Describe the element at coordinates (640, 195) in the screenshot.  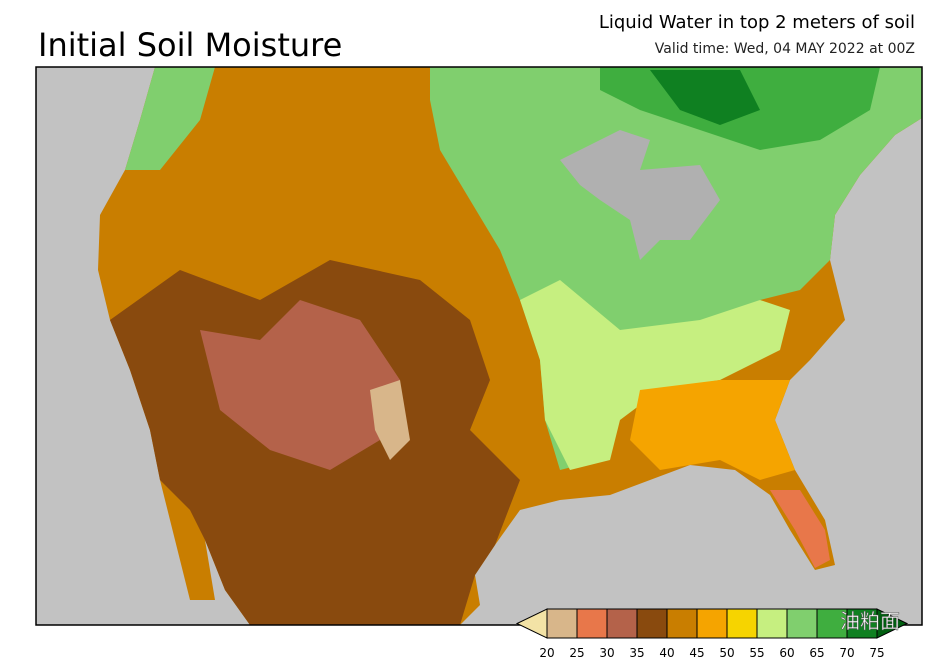
I see `great-lakes` at that location.